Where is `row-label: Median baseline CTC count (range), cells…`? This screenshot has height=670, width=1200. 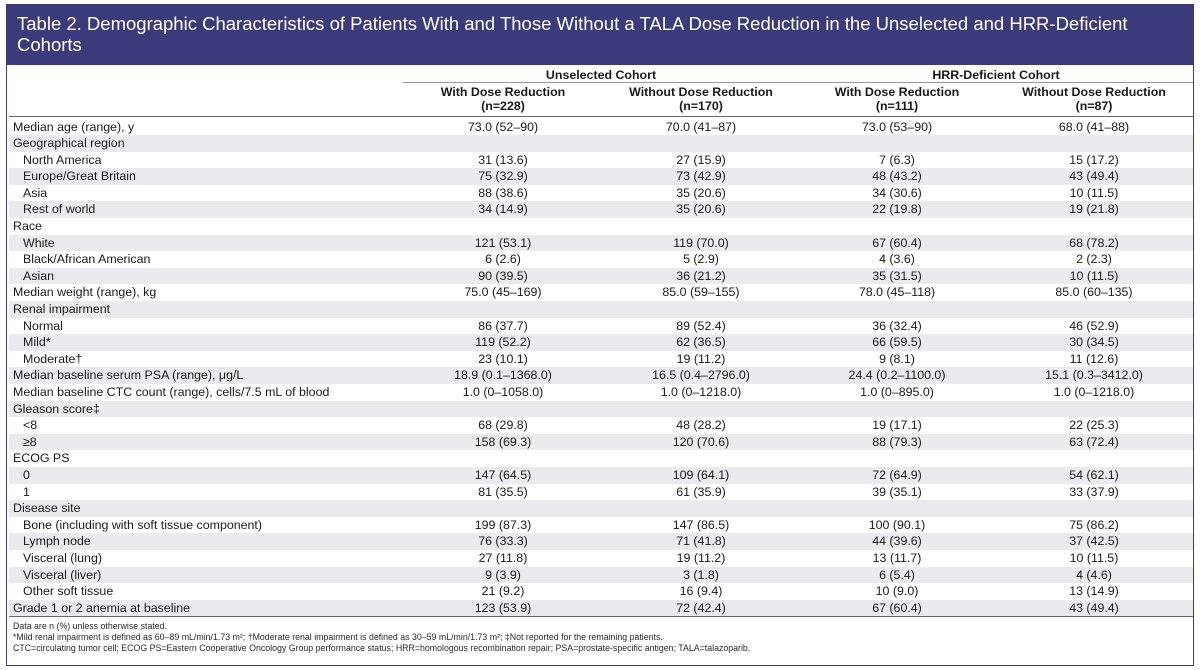
row-label: Median baseline CTC count (range), cells… is located at coordinates (171, 392).